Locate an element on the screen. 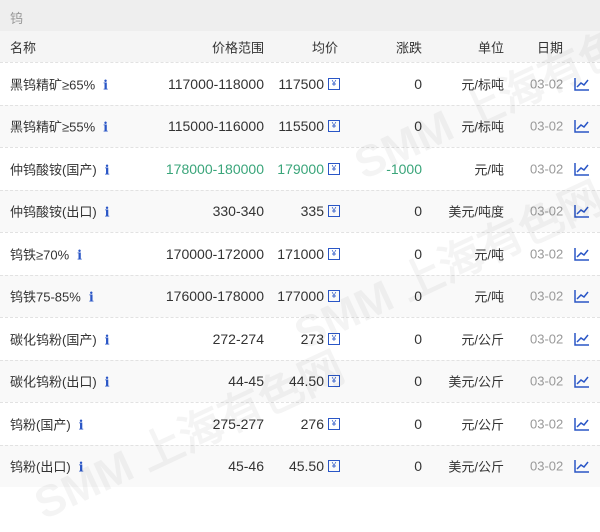 This screenshot has height=532, width=600. product-name: 碳化钨粉(国产) i is located at coordinates (60, 338).